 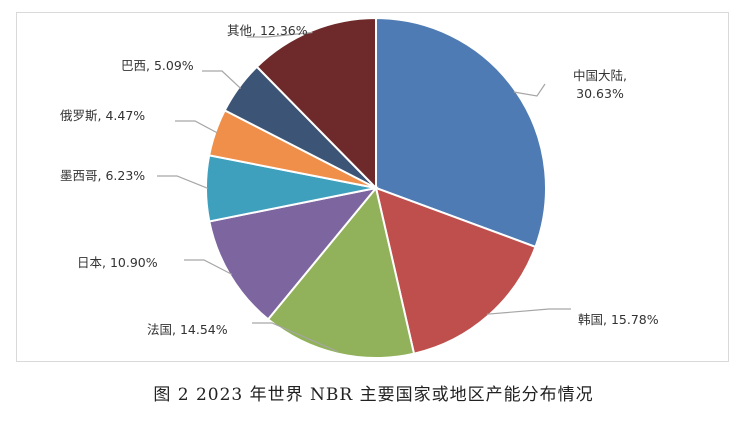 I want to click on slice-label-7: 巴西, 5.09%, so click(x=157, y=65).